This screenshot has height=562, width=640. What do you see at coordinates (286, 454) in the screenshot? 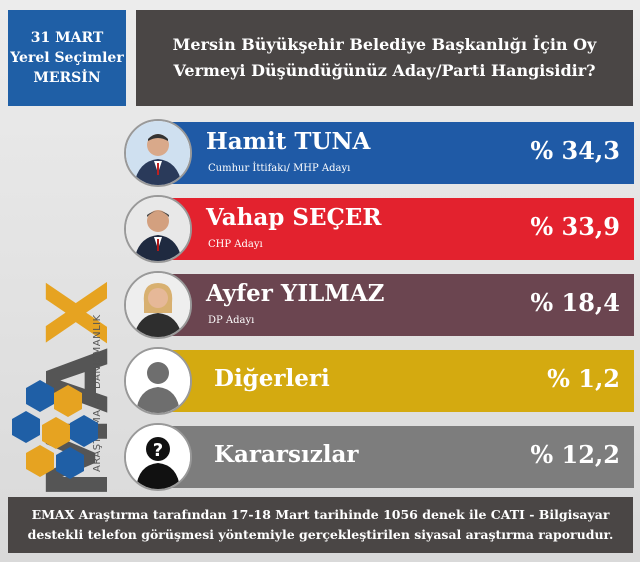
I see `category-name: Kararsızlar` at bounding box center [286, 454].